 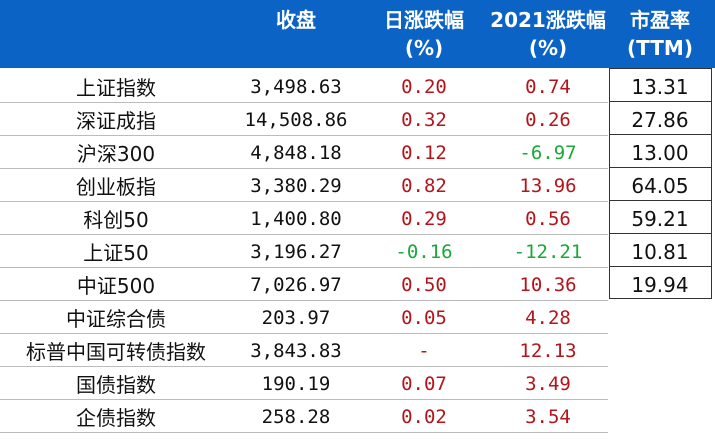 I want to click on cell-close: 3,380.29, so click(x=296, y=185).